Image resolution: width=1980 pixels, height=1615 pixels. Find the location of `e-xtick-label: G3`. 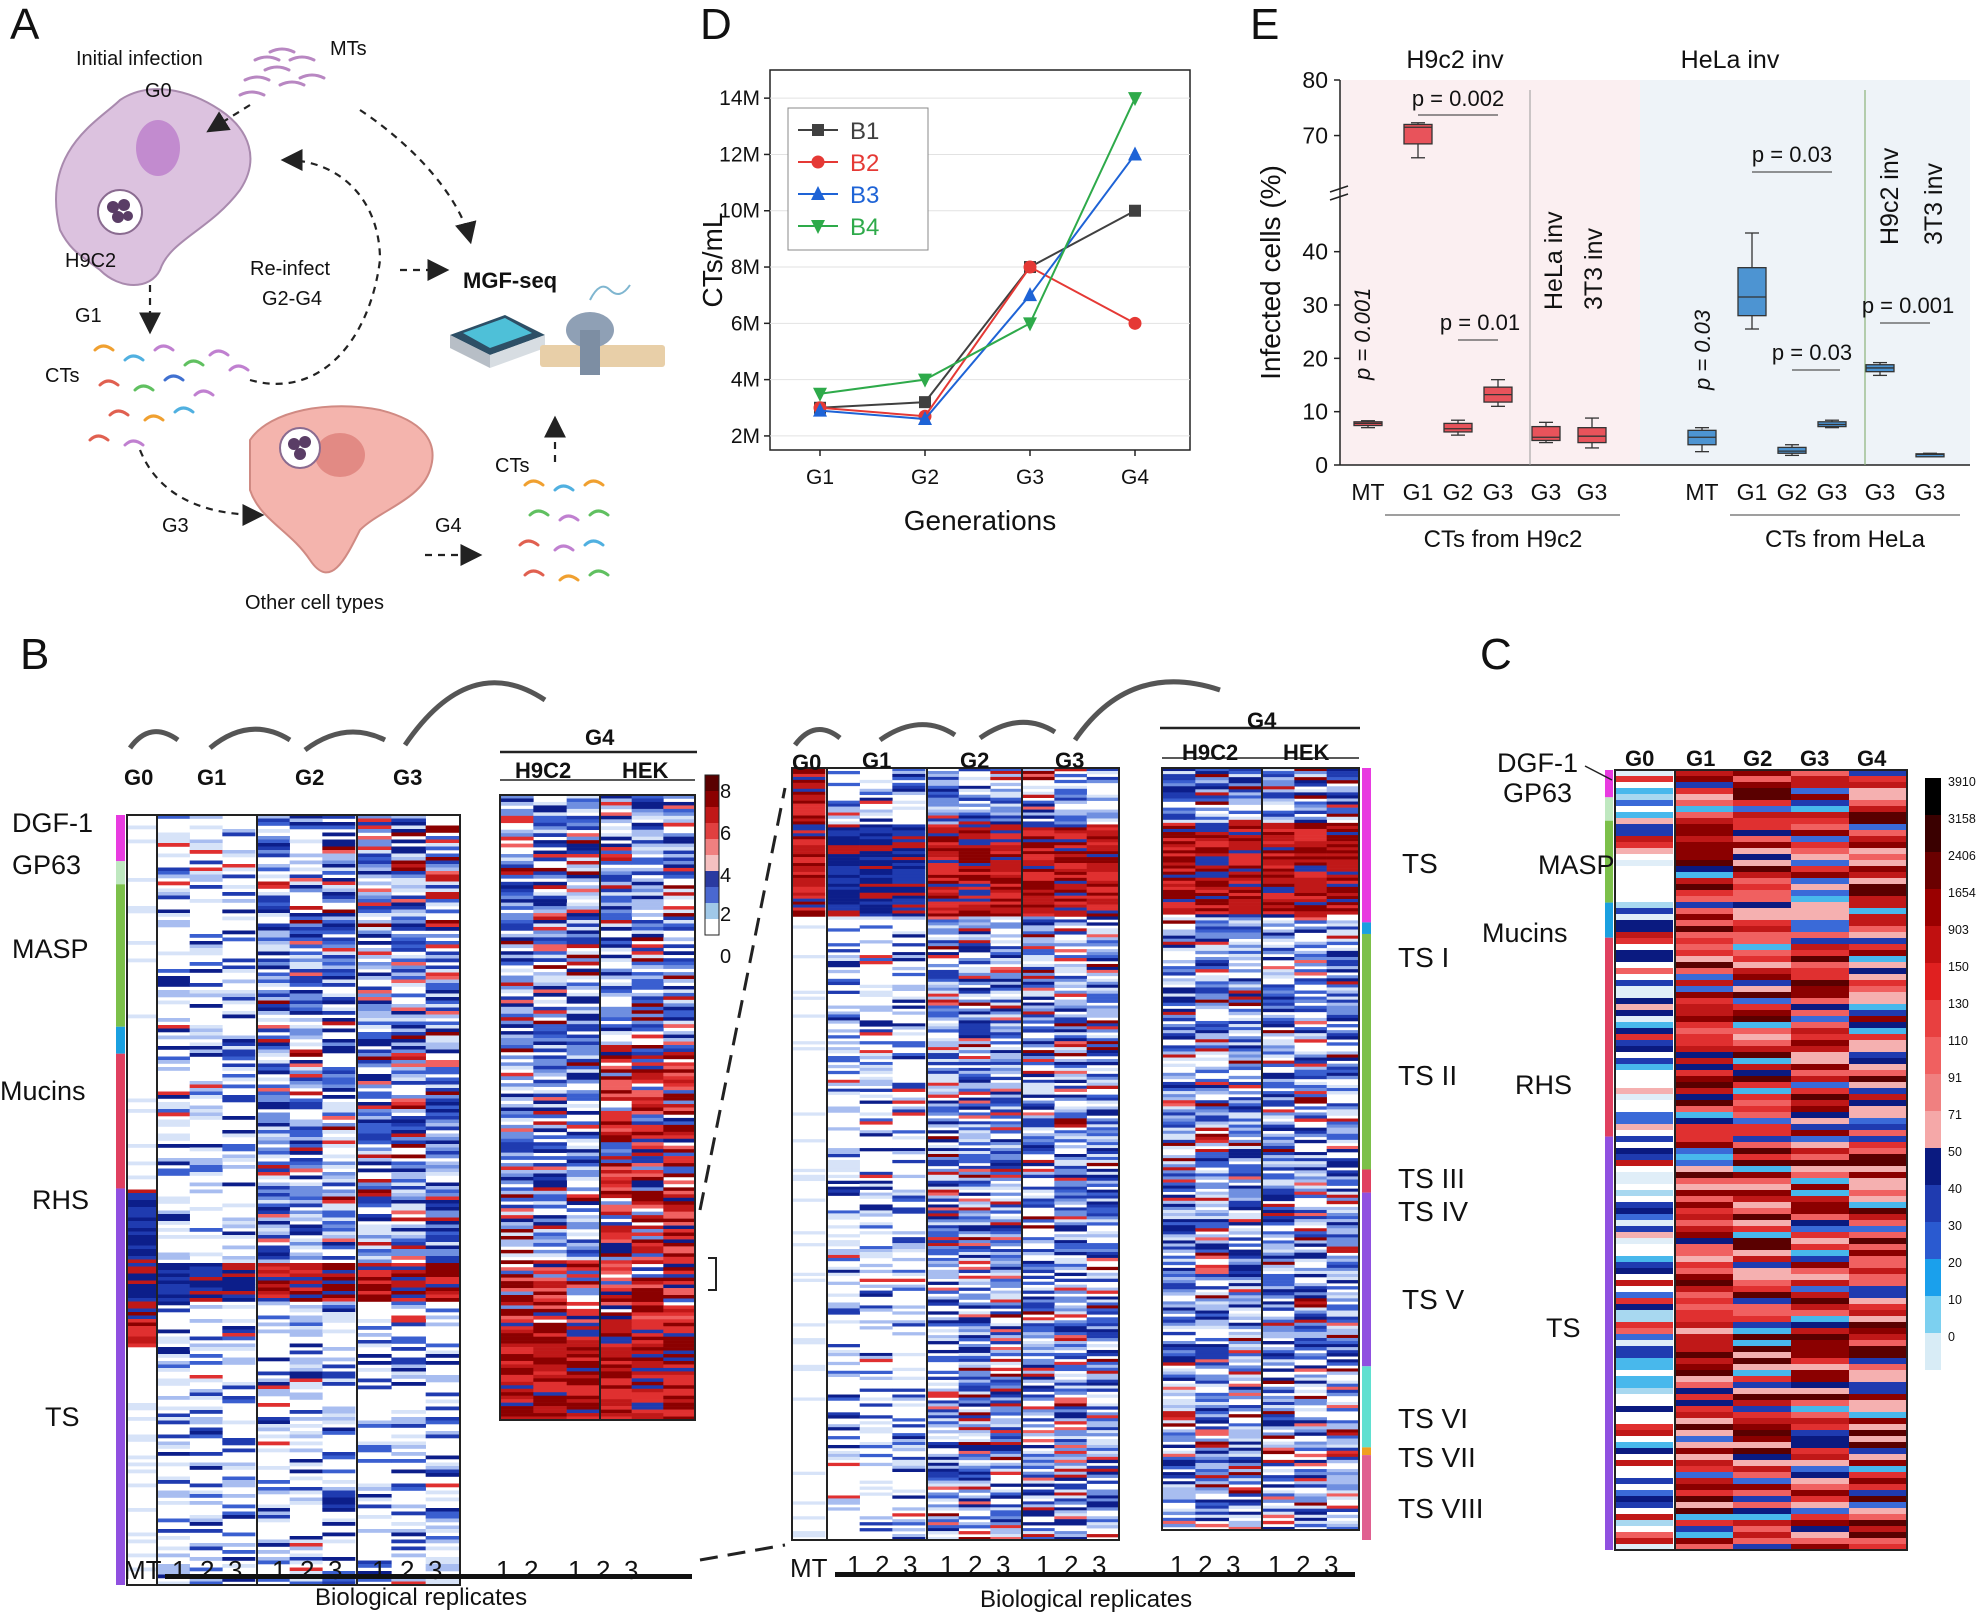

e-xtick-label: G3 is located at coordinates (1592, 492).